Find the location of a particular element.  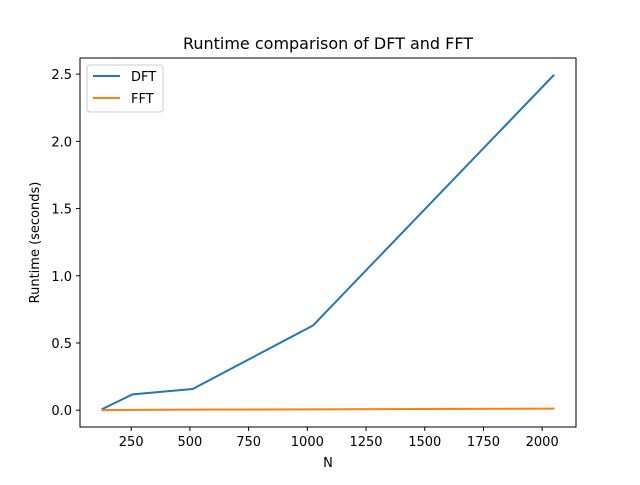

y-tick-label: 0.5 is located at coordinates (61, 344).